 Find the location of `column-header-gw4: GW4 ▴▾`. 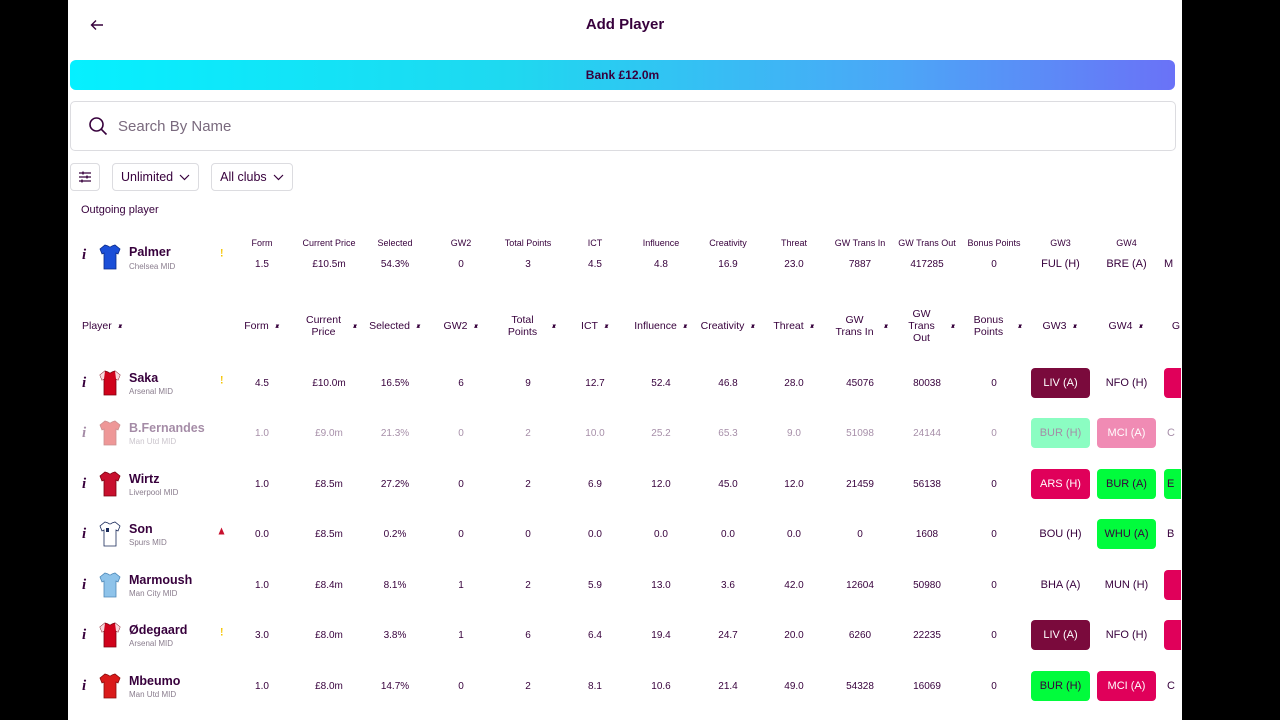

column-header-gw4: GW4 ▴▾ is located at coordinates (1126, 326).